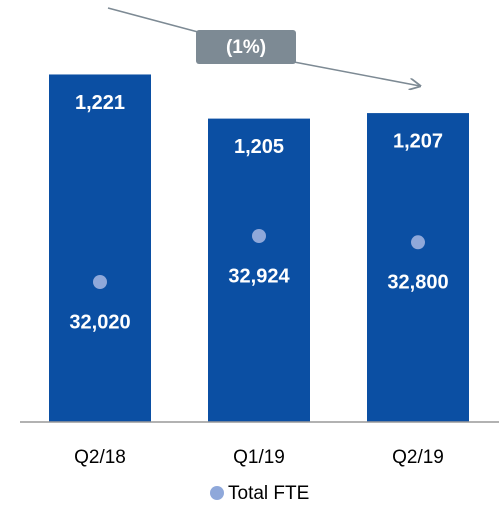 This screenshot has height=507, width=499. Describe the element at coordinates (100, 103) in the screenshot. I see `data-label: 1,221` at that location.